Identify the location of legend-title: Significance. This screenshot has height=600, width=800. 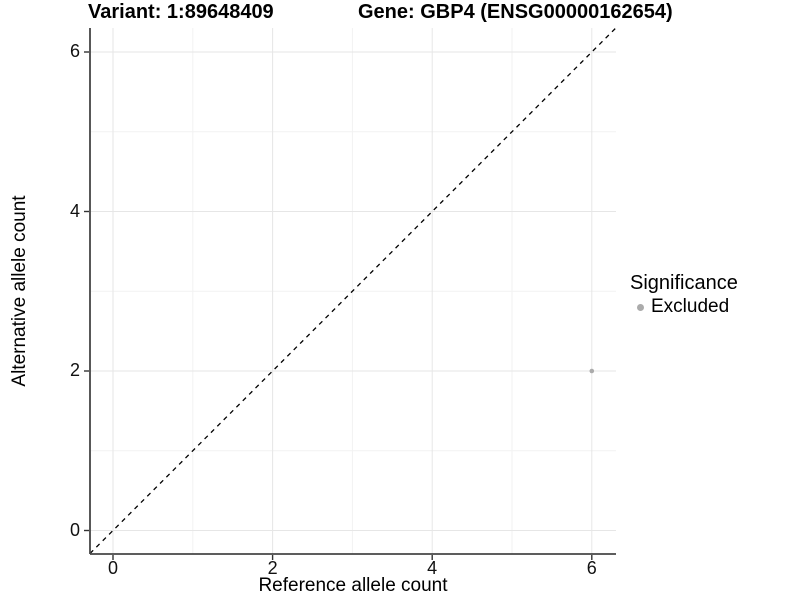
(684, 283).